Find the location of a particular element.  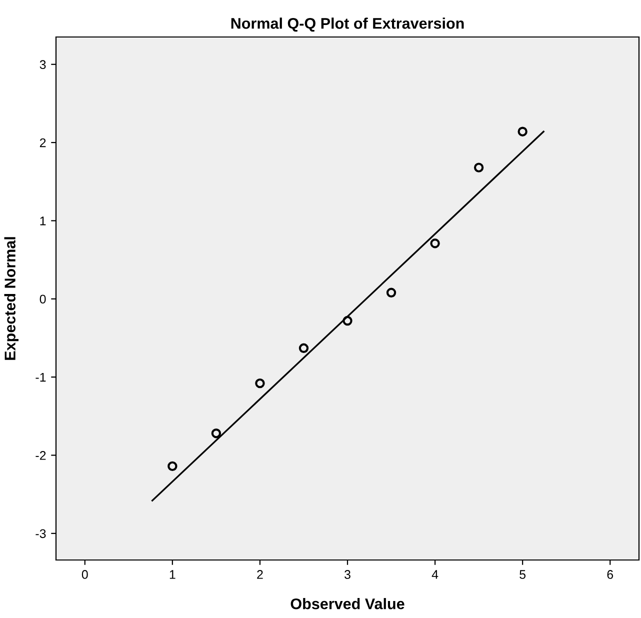

y-axis-title: Expected Normal is located at coordinates (11, 298).